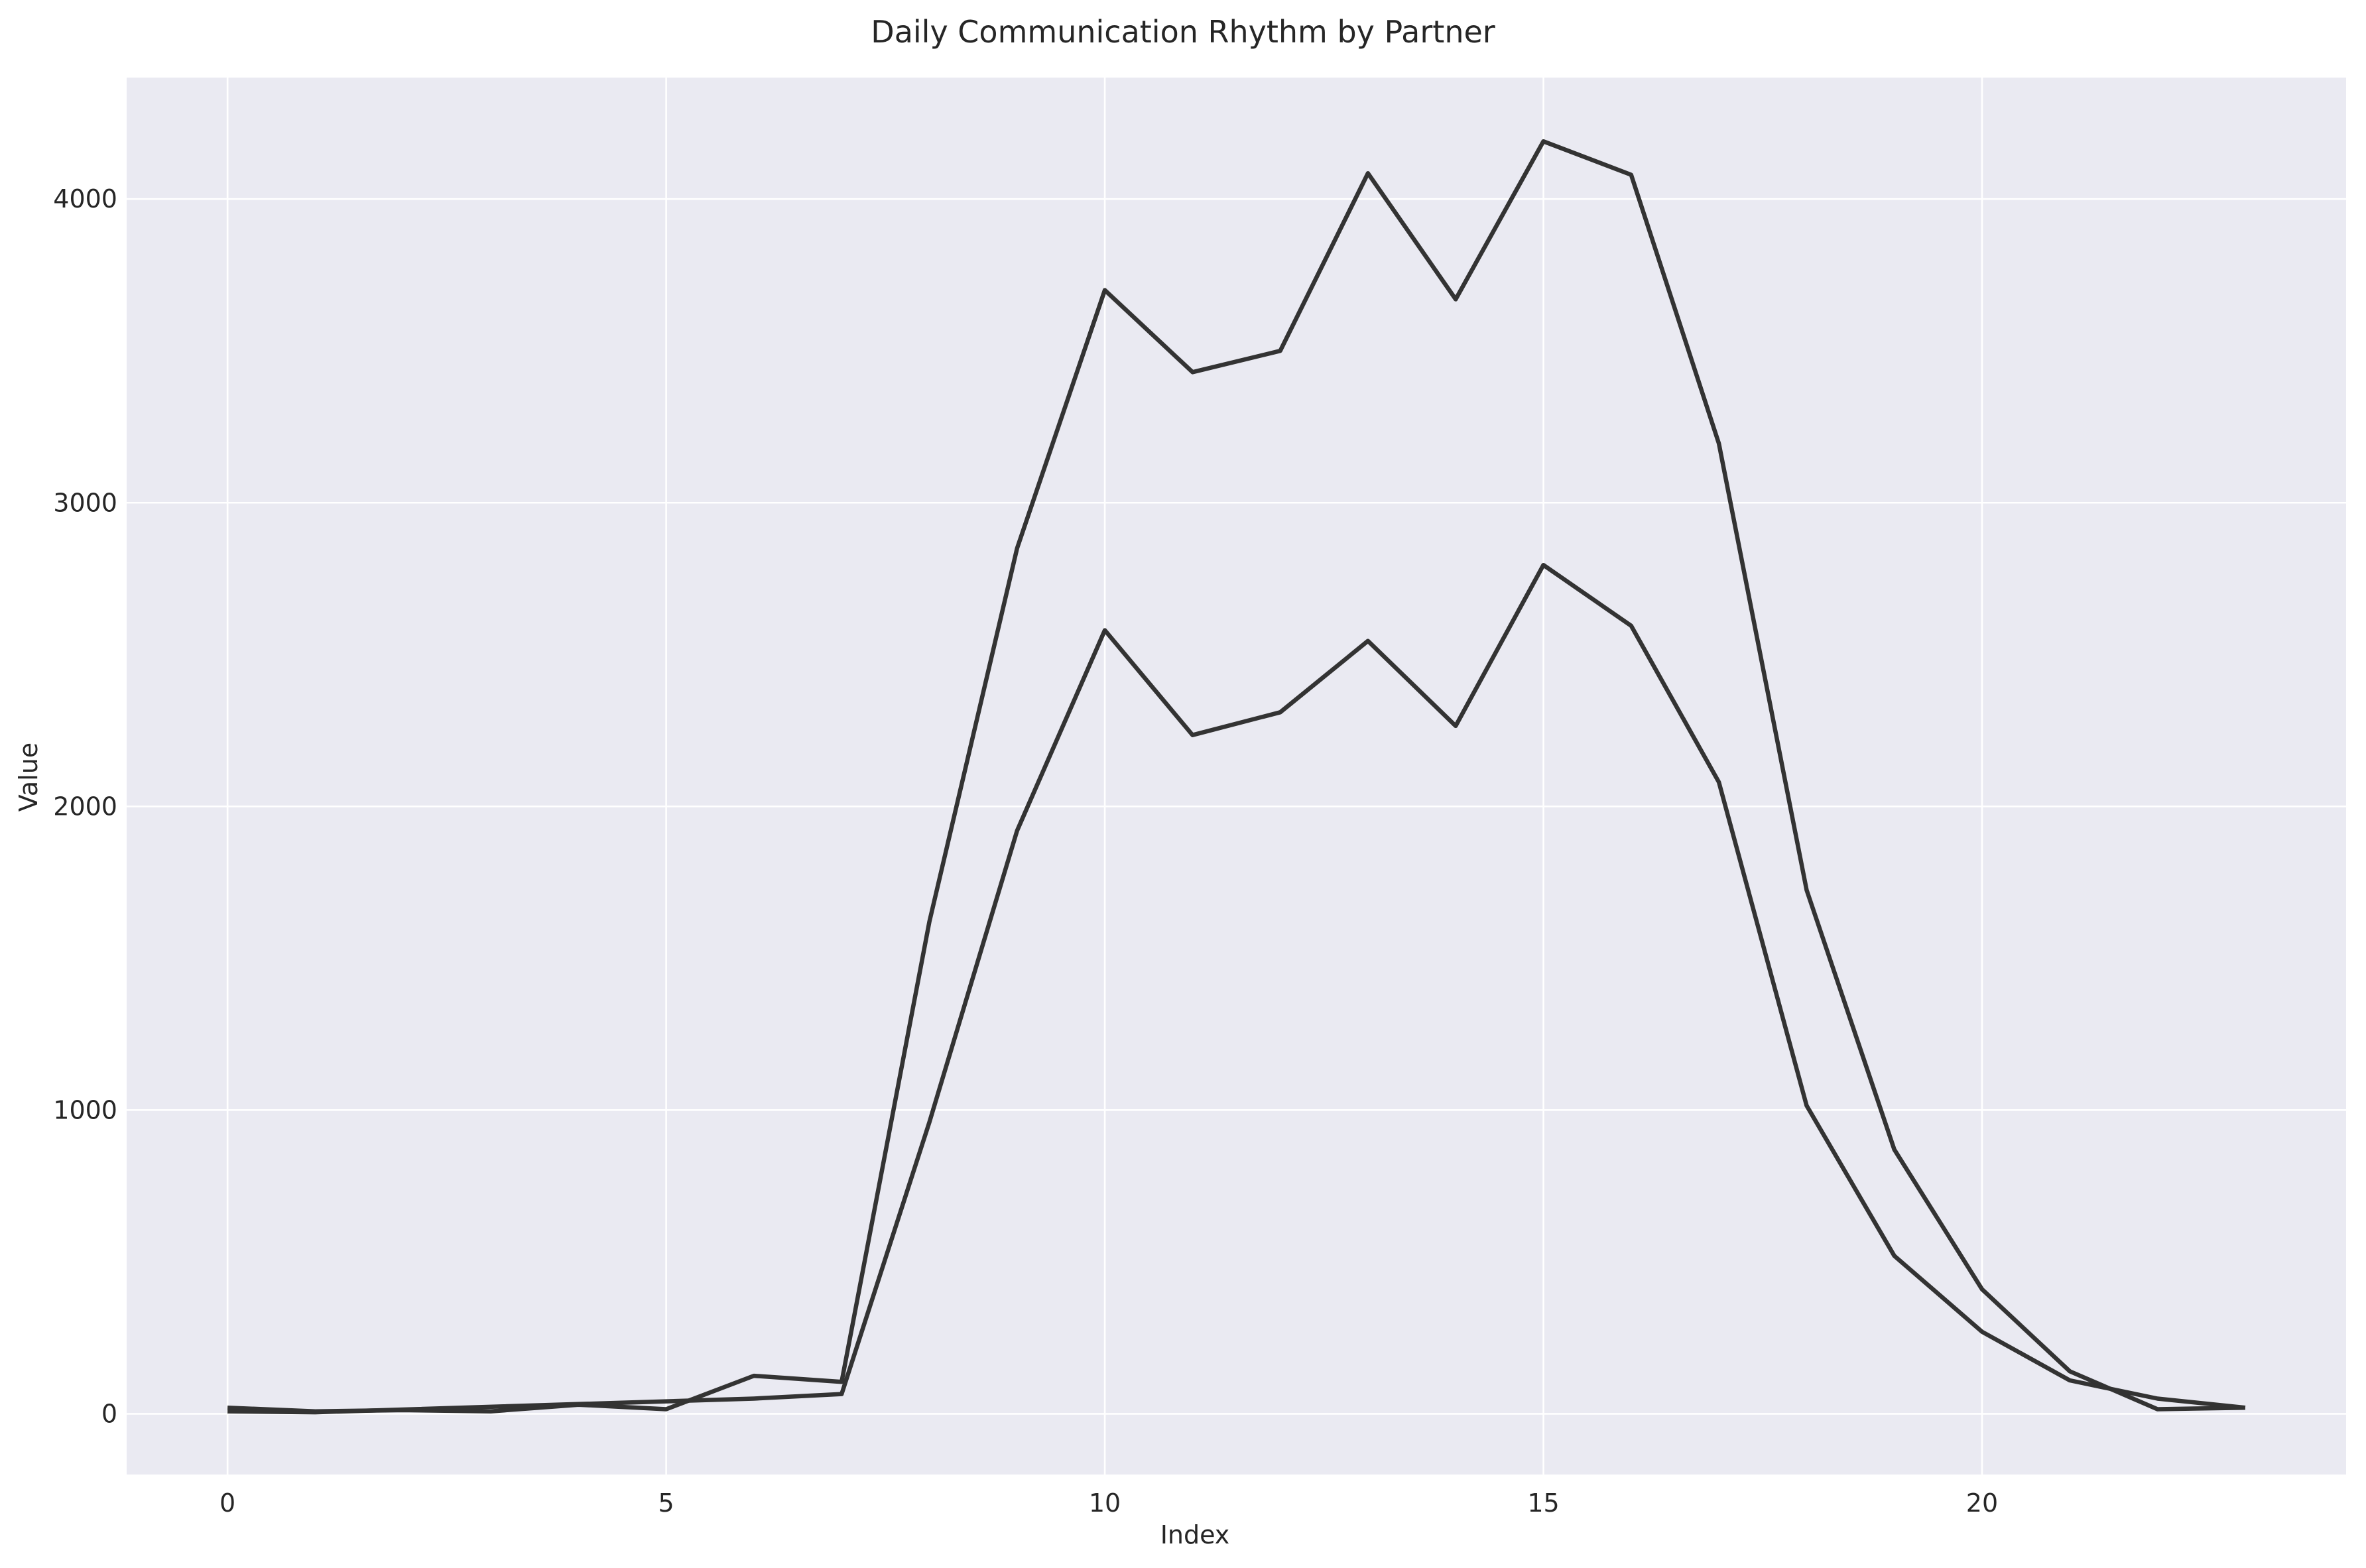 Image resolution: width=2366 pixels, height=1568 pixels. Describe the element at coordinates (85, 502) in the screenshot. I see `y-tick-label: 3000` at that location.